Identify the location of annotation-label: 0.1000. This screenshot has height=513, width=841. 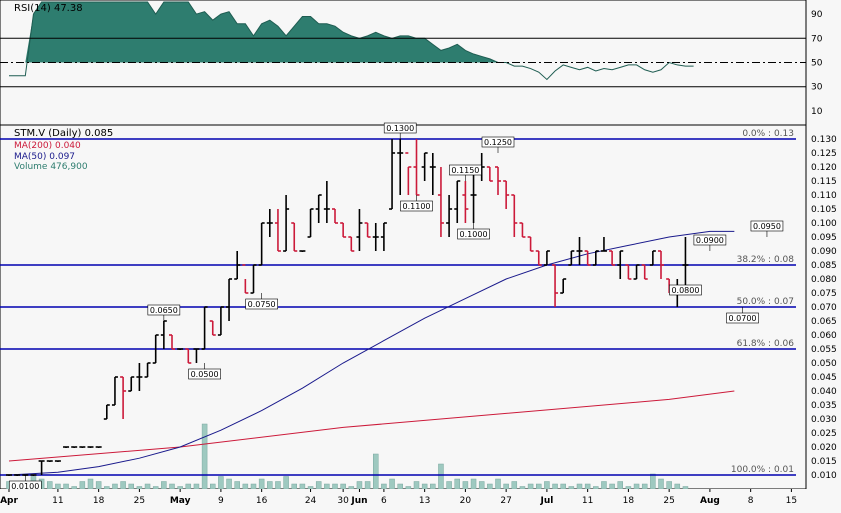
(474, 234).